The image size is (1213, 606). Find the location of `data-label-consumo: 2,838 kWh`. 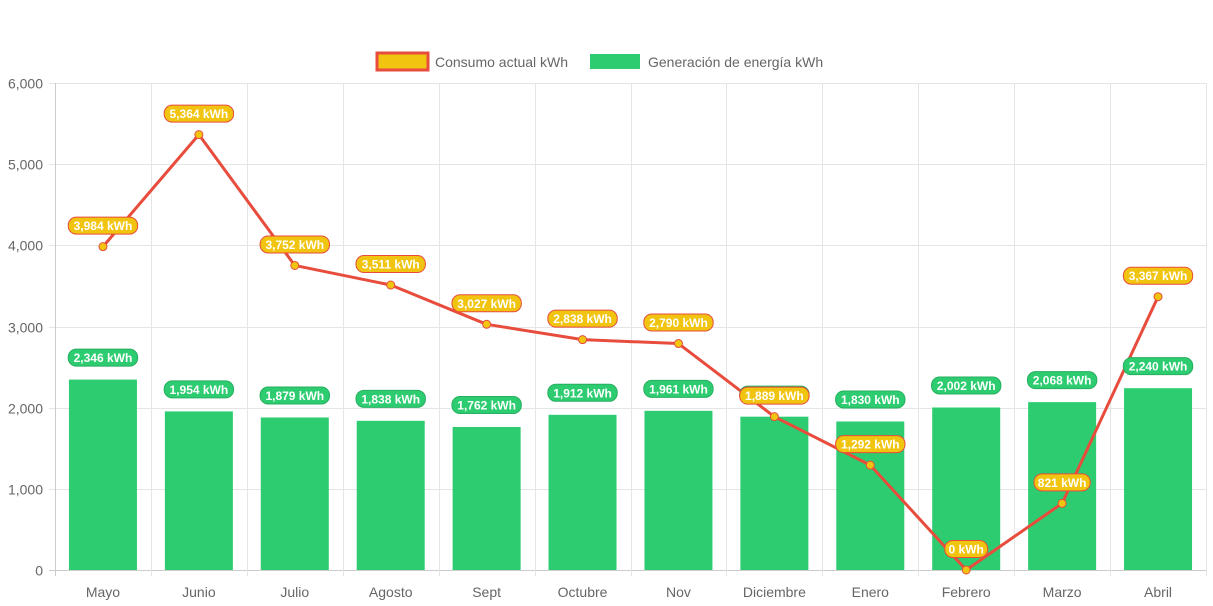

data-label-consumo: 2,838 kWh is located at coordinates (582, 318).